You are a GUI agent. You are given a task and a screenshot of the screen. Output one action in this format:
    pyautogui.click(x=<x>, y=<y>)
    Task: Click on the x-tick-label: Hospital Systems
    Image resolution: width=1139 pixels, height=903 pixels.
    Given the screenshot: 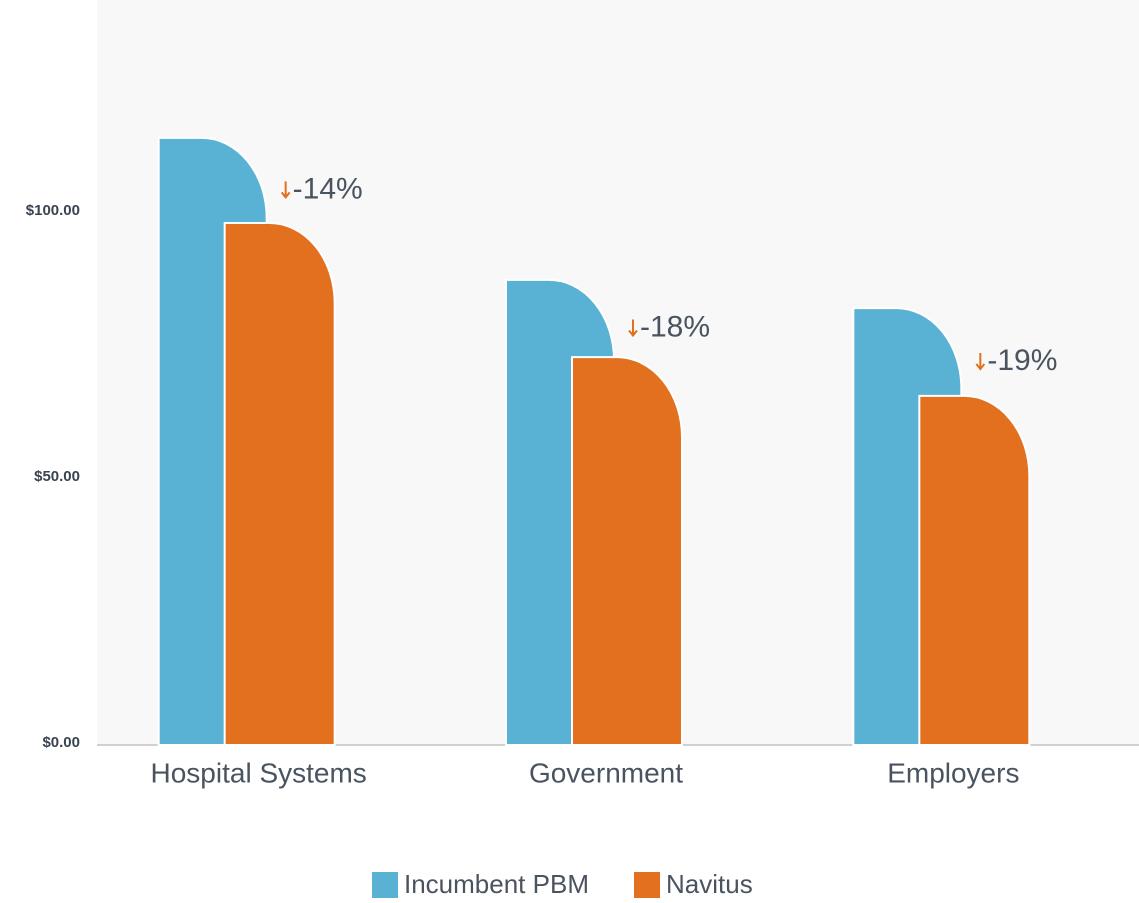 What is the action you would take?
    pyautogui.click(x=259, y=772)
    